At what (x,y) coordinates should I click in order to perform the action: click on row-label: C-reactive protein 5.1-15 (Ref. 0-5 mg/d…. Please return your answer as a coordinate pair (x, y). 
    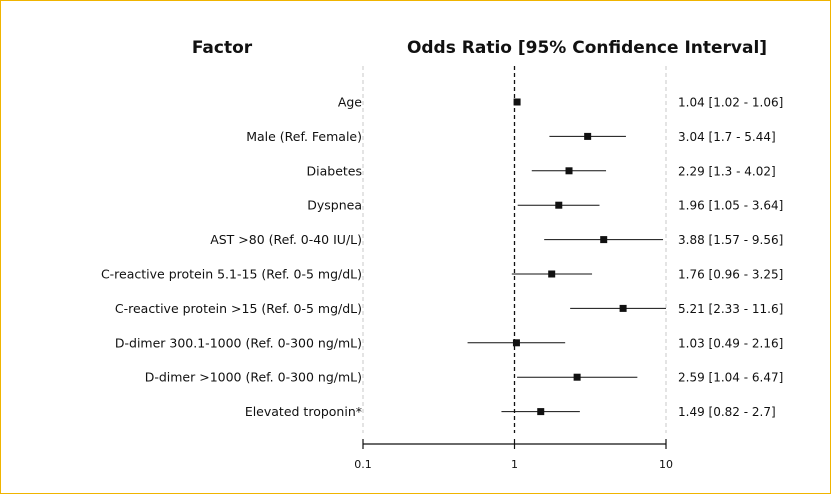
    Looking at the image, I should click on (231, 274).